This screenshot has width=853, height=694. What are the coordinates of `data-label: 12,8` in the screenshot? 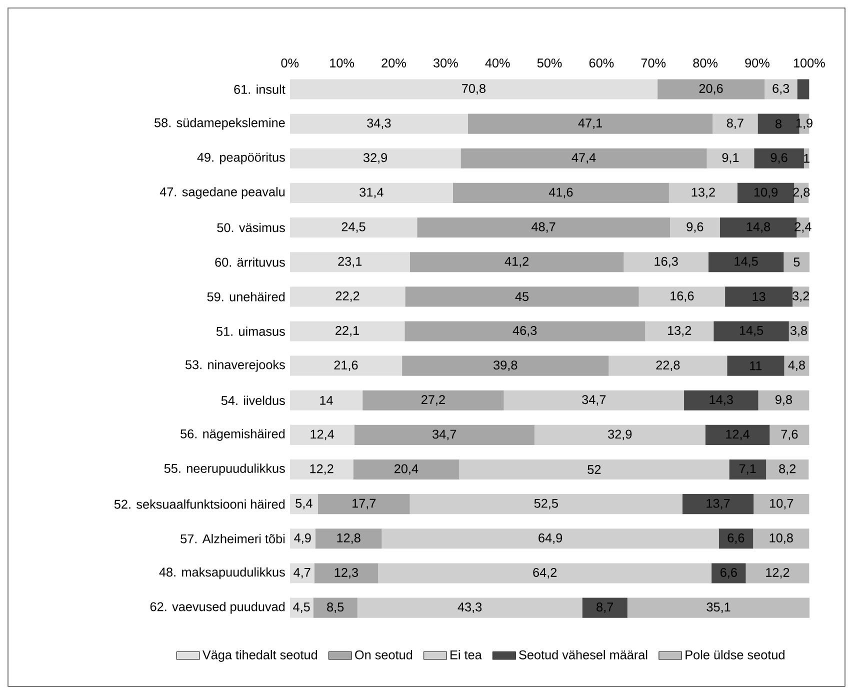 It's located at (348, 538).